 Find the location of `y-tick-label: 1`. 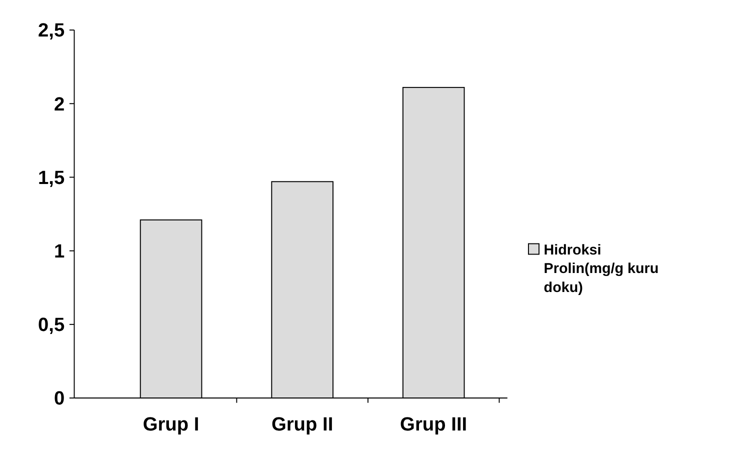

y-tick-label: 1 is located at coordinates (60, 252).